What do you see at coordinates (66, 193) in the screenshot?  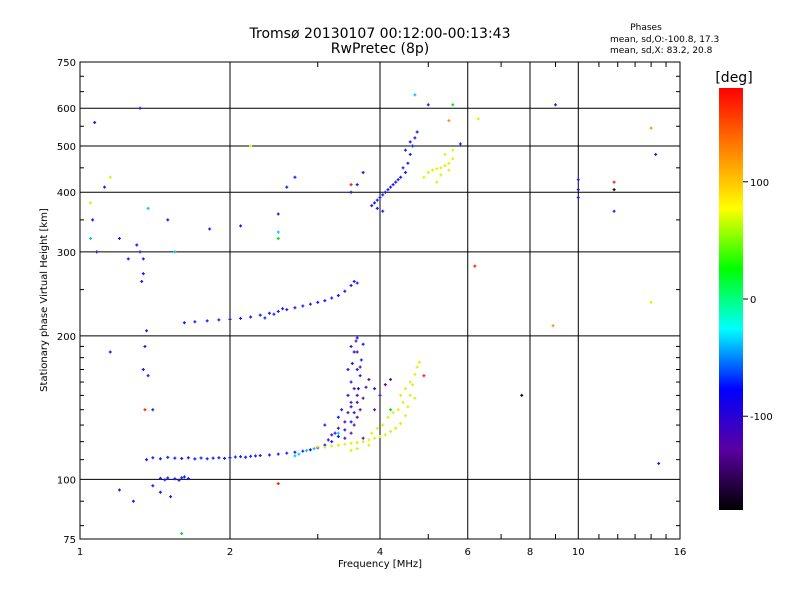 I see `y-tick-label: 400` at bounding box center [66, 193].